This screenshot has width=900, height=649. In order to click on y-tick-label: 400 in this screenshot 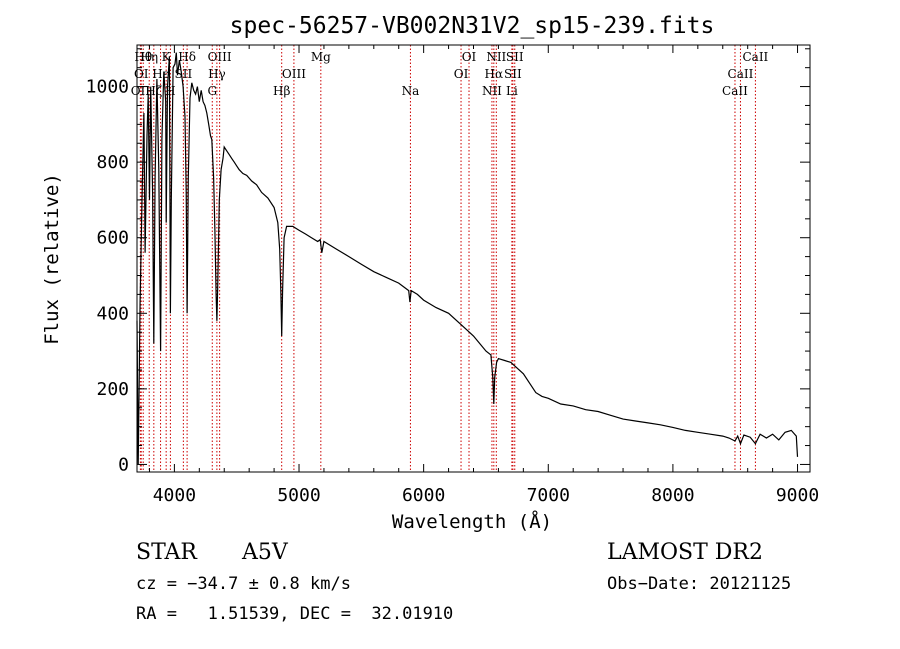, I will do `click(112, 313)`.